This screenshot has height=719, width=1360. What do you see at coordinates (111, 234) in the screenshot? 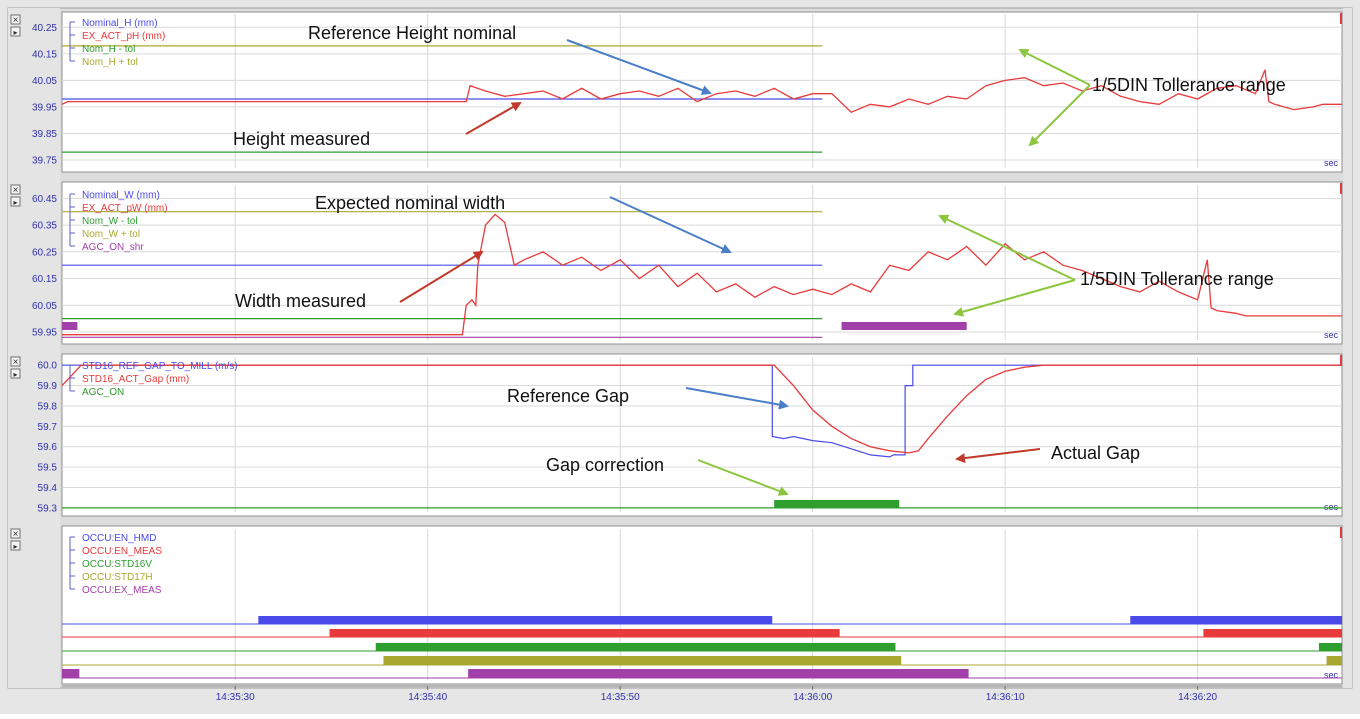
I see `legend-entry: Nom_W + tol` at bounding box center [111, 234].